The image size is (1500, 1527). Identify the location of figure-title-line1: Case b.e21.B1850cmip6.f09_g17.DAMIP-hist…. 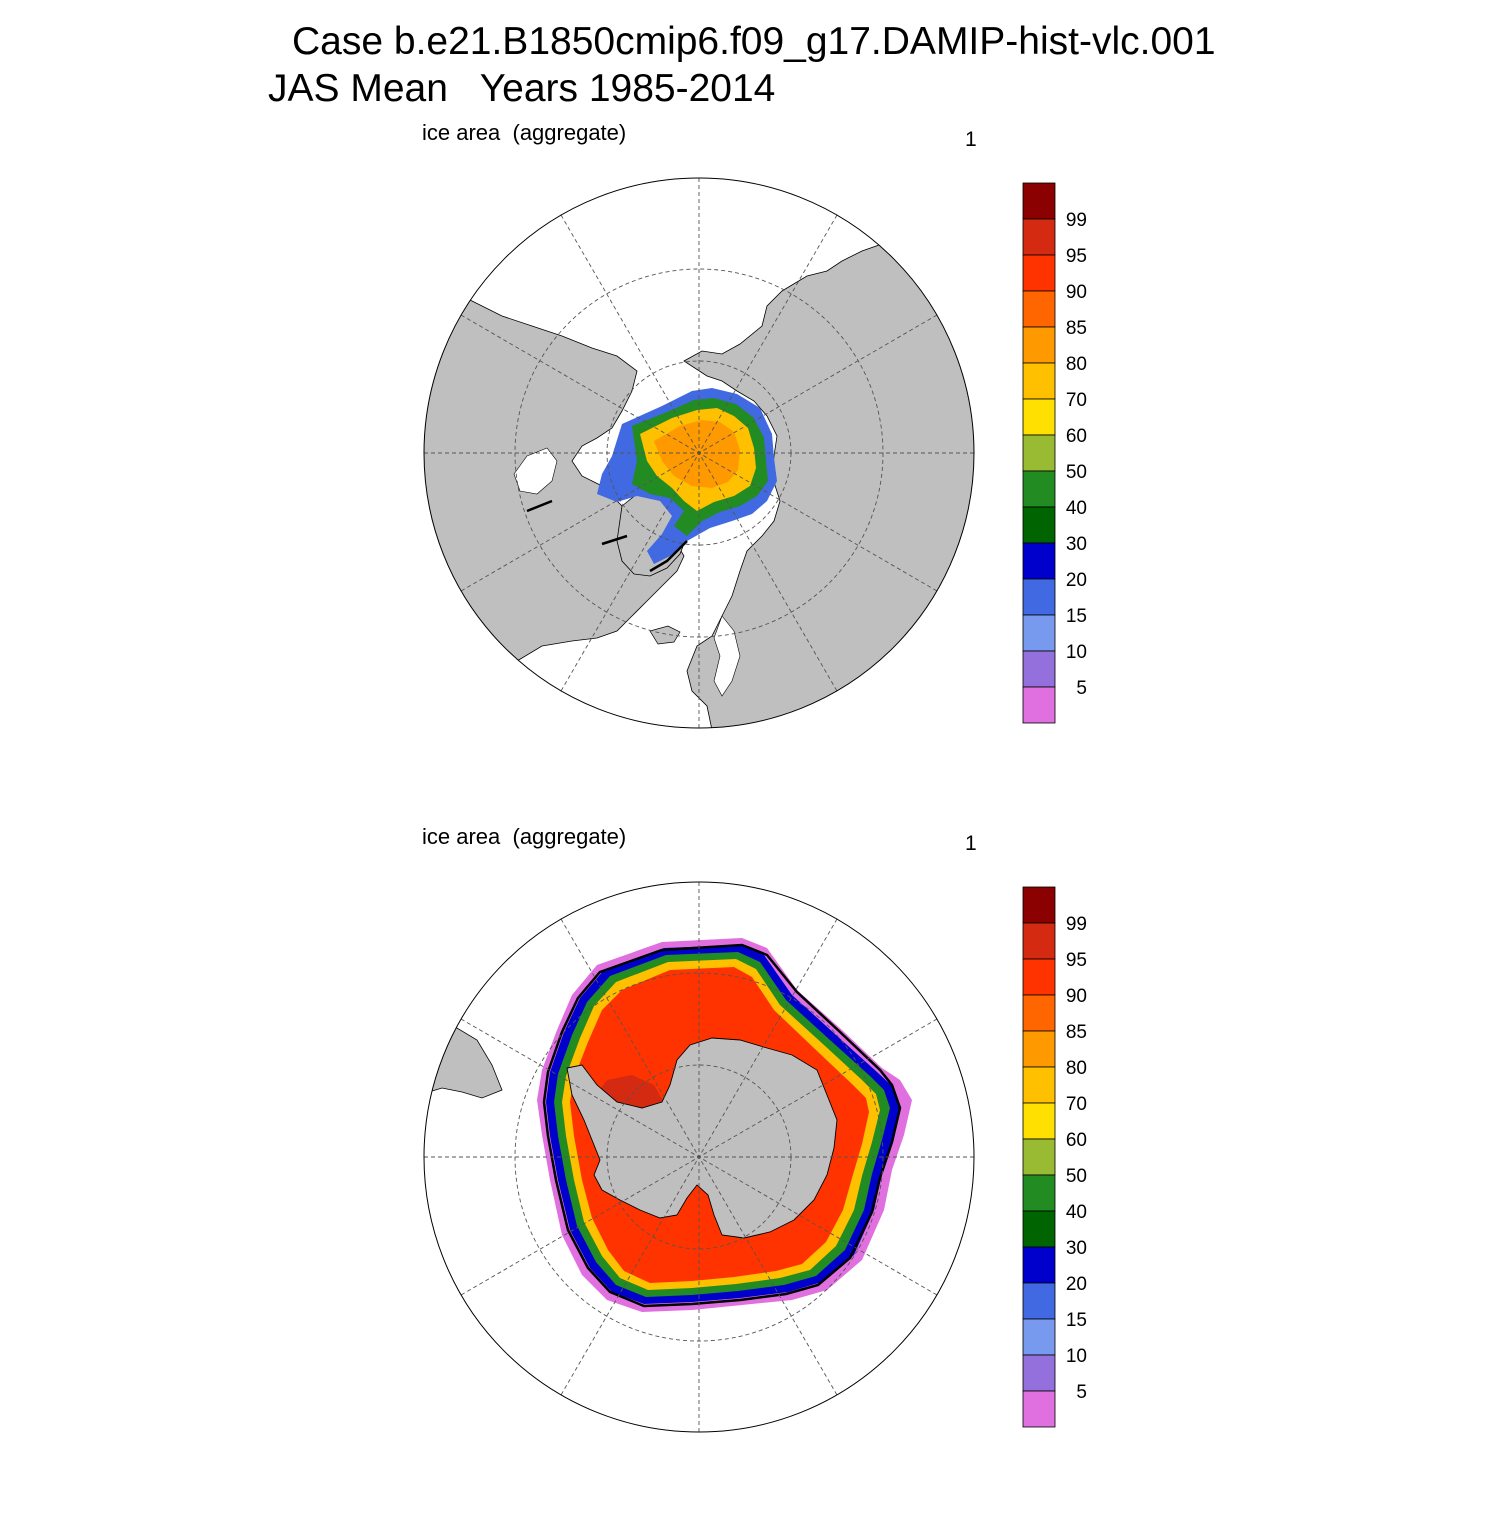
(754, 41).